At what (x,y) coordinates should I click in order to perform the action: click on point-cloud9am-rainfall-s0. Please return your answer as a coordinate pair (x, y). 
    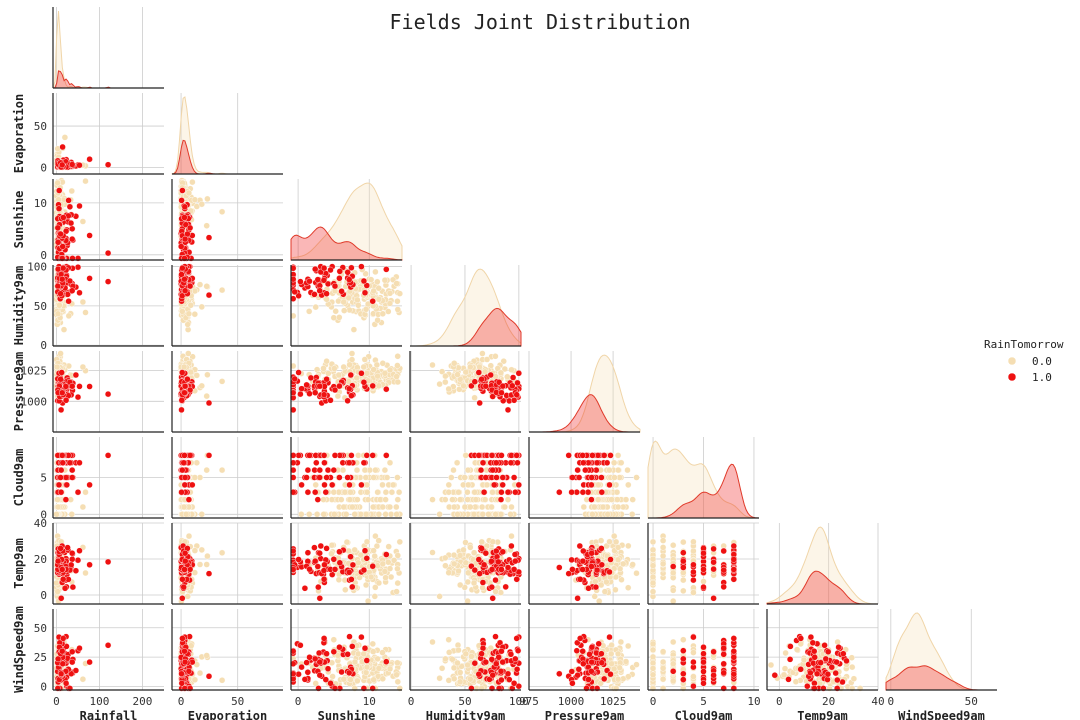
    Looking at the image, I should click on (72, 514).